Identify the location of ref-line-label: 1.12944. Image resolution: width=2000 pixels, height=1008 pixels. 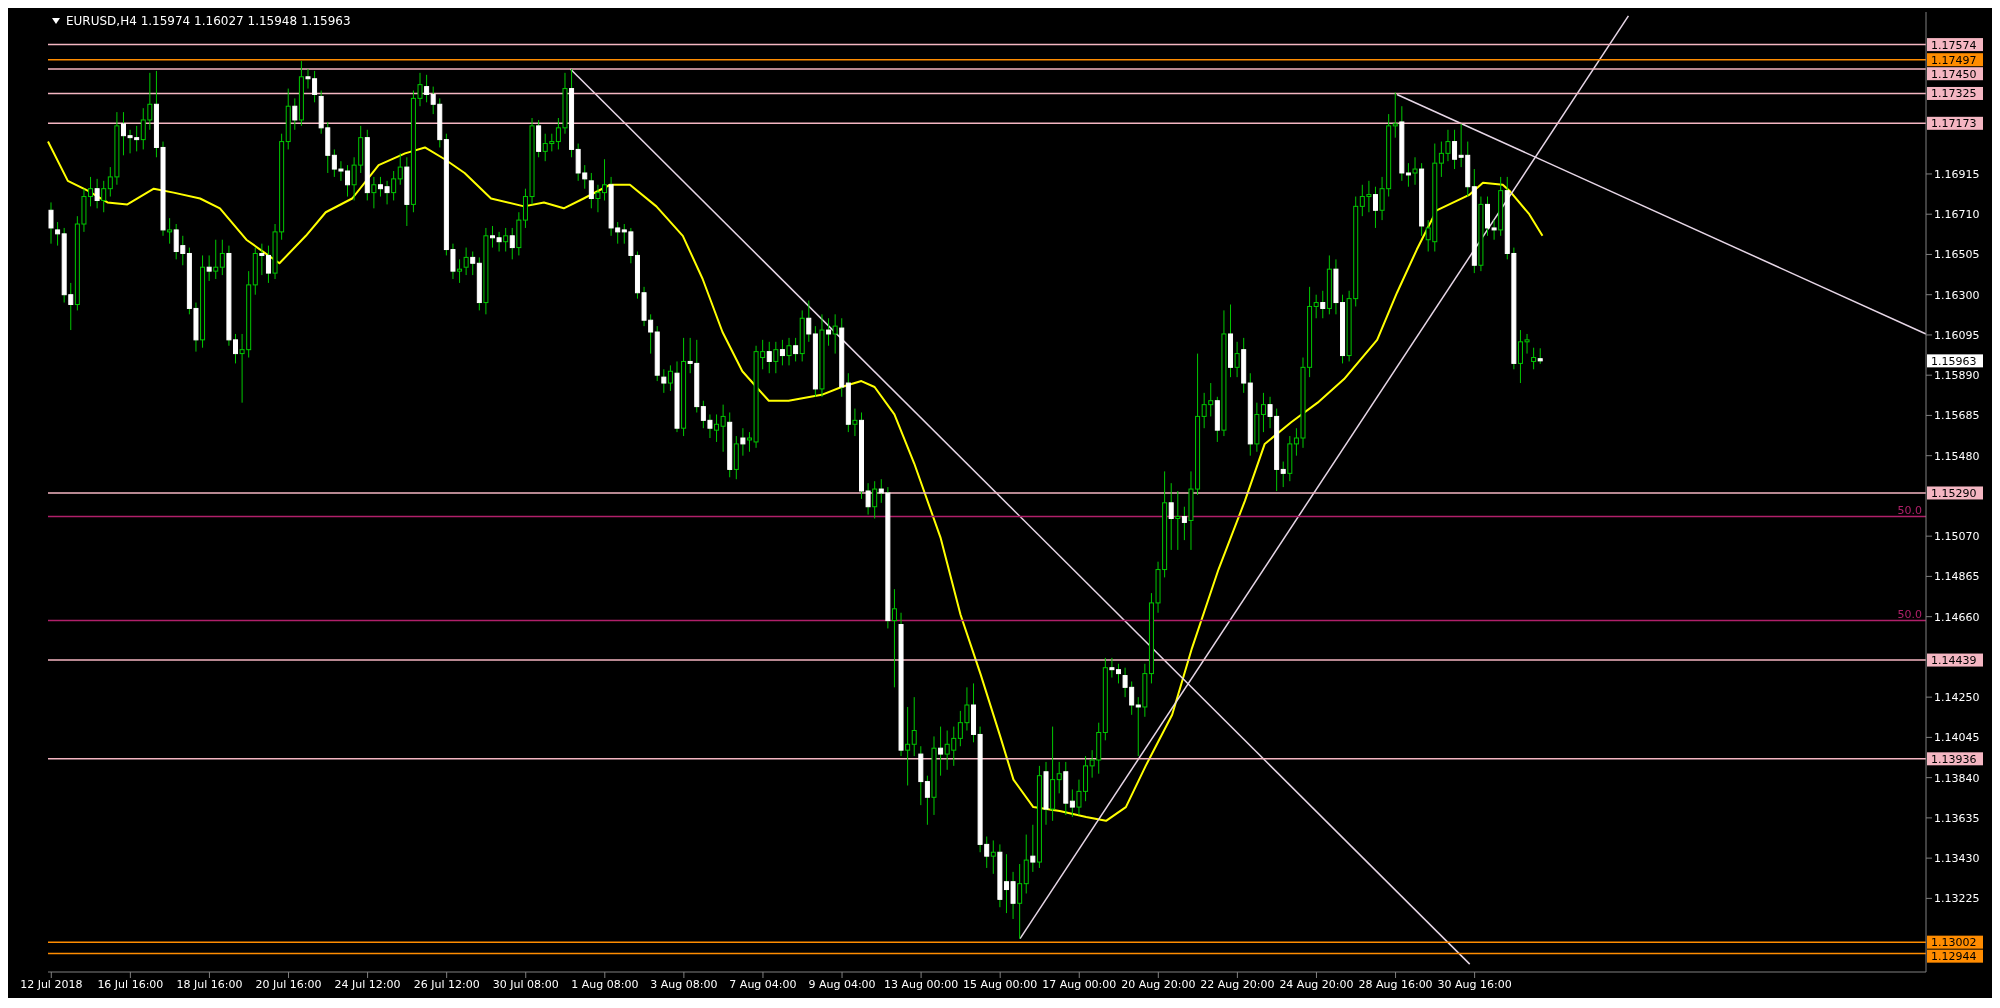
(1954, 957).